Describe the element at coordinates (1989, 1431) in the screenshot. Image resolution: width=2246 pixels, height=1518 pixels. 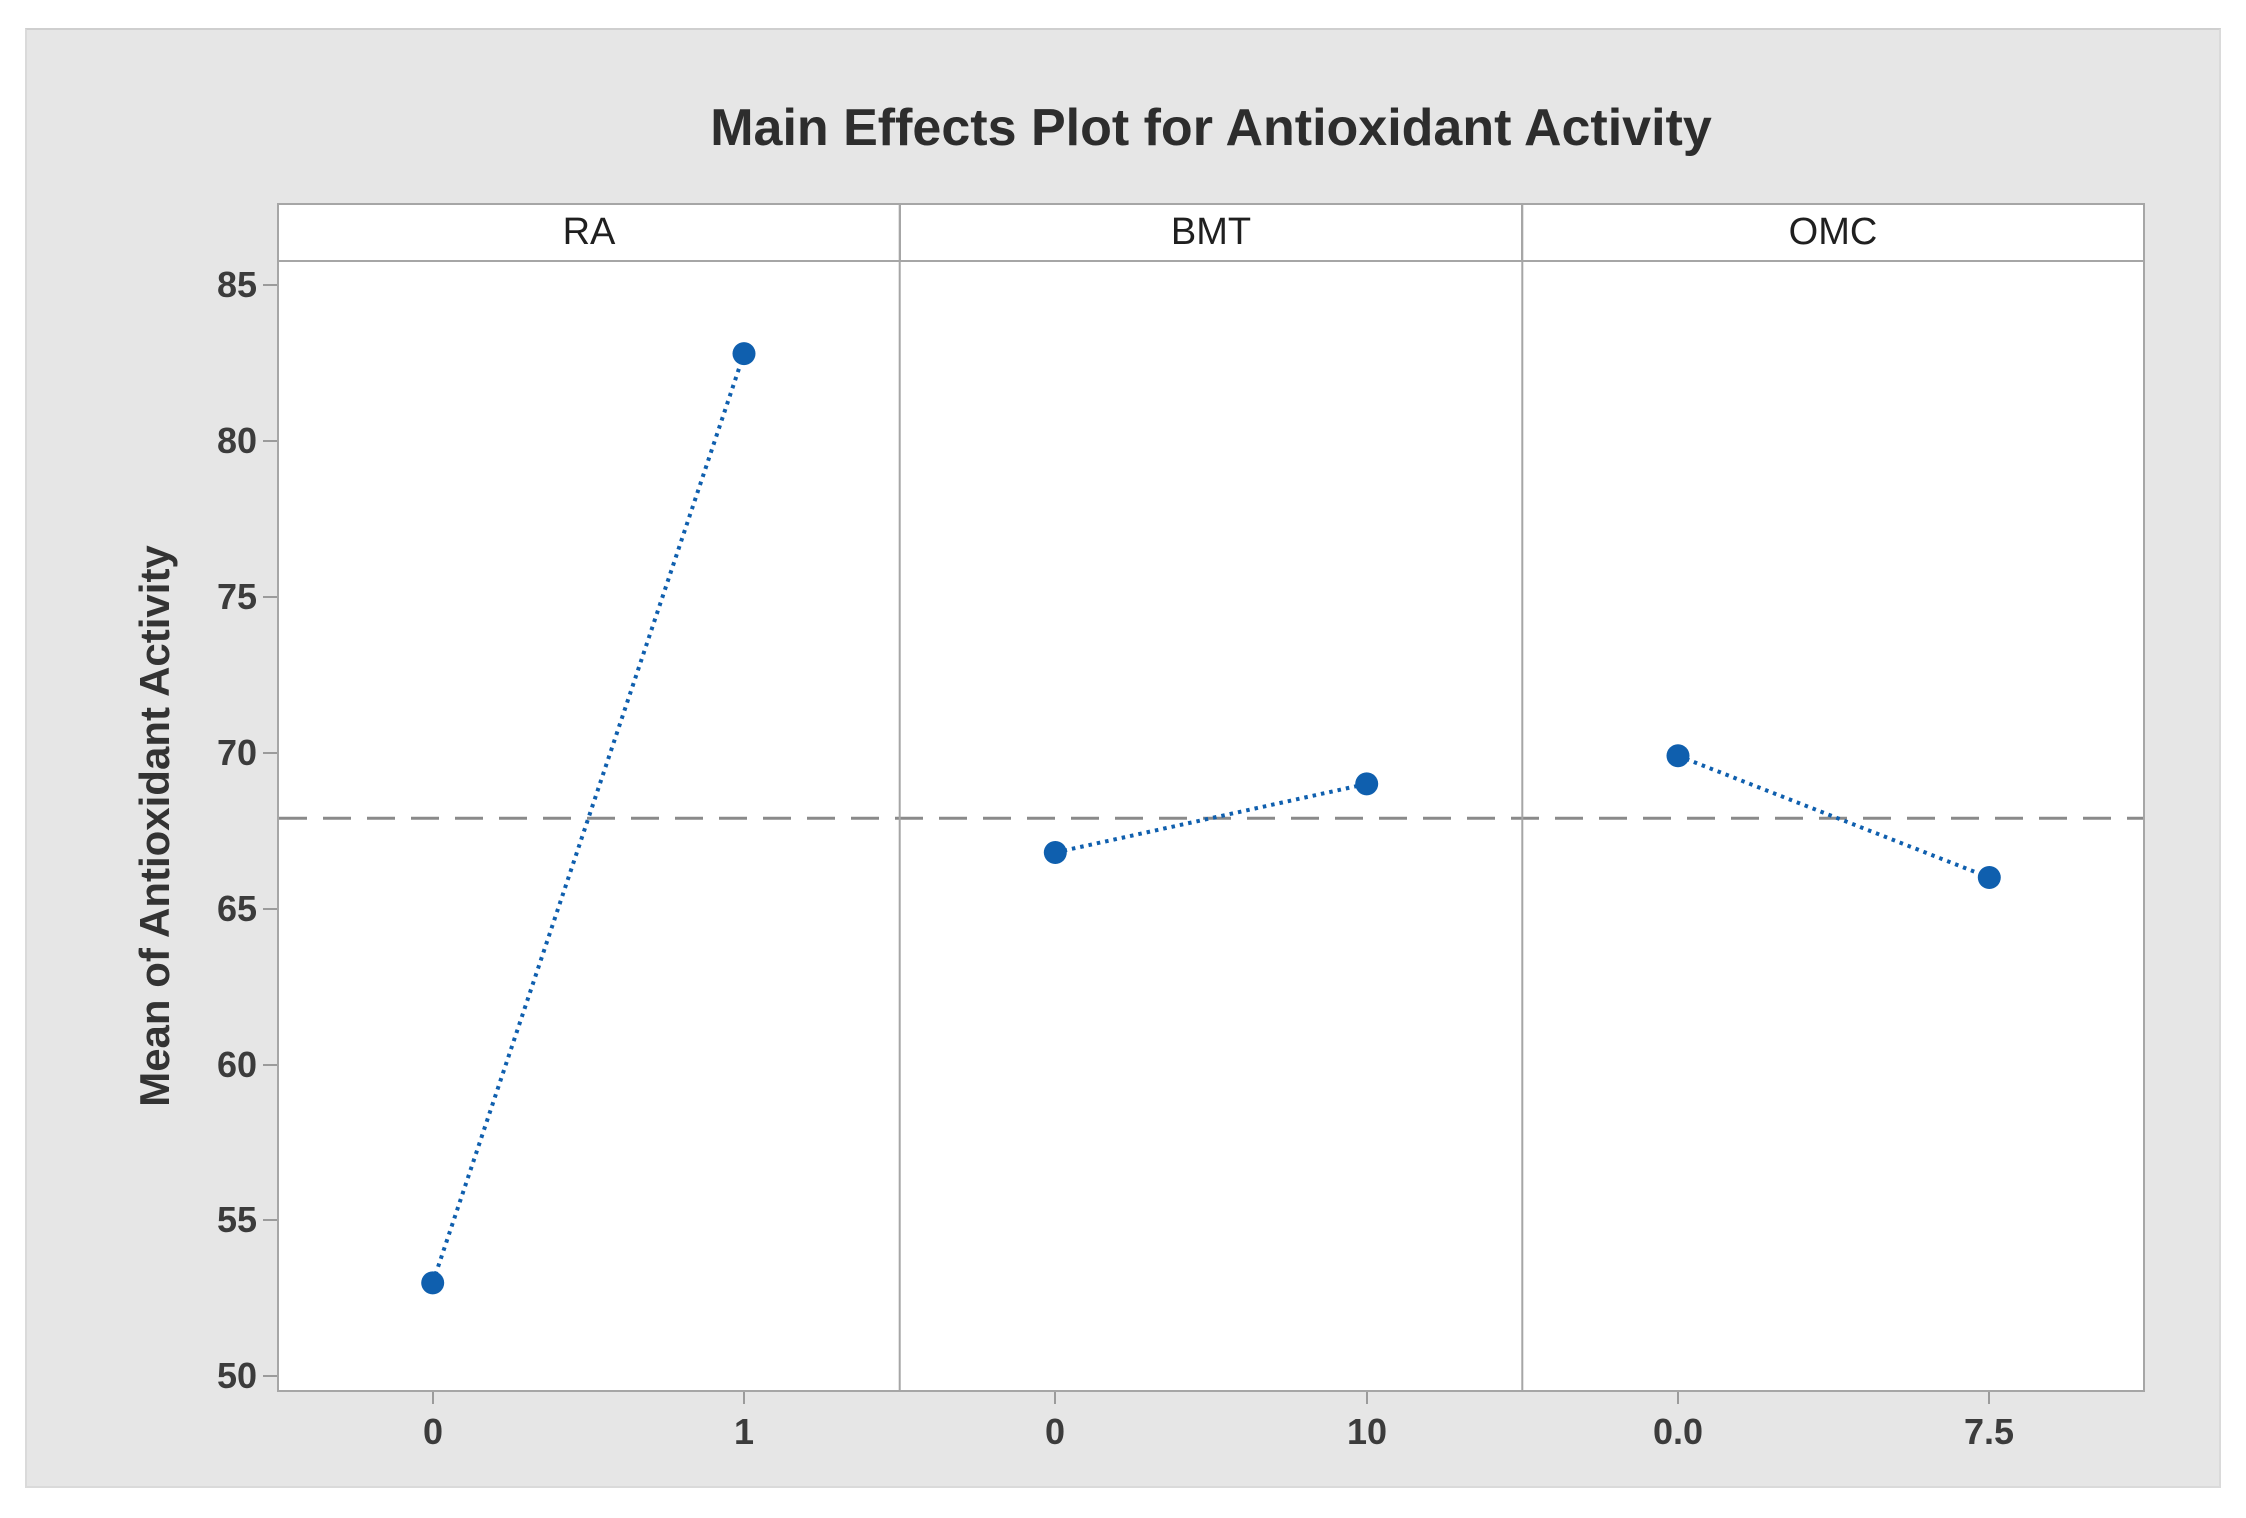
I see `x-tick-label-omc-7.5: 7.5` at that location.